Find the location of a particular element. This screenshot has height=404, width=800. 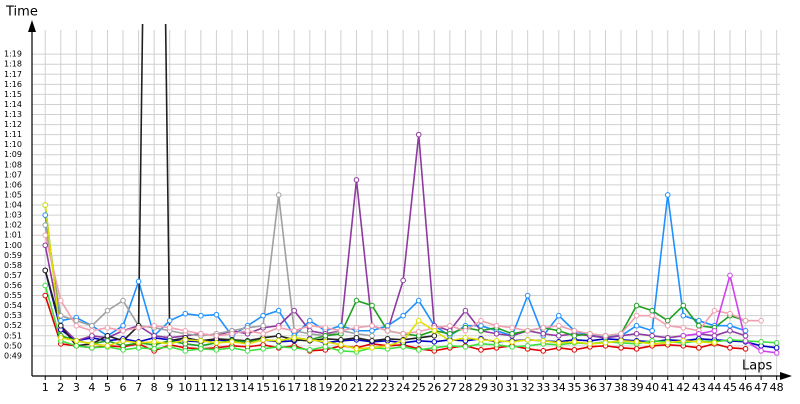

x-tick-label: 19 is located at coordinates (325, 387).